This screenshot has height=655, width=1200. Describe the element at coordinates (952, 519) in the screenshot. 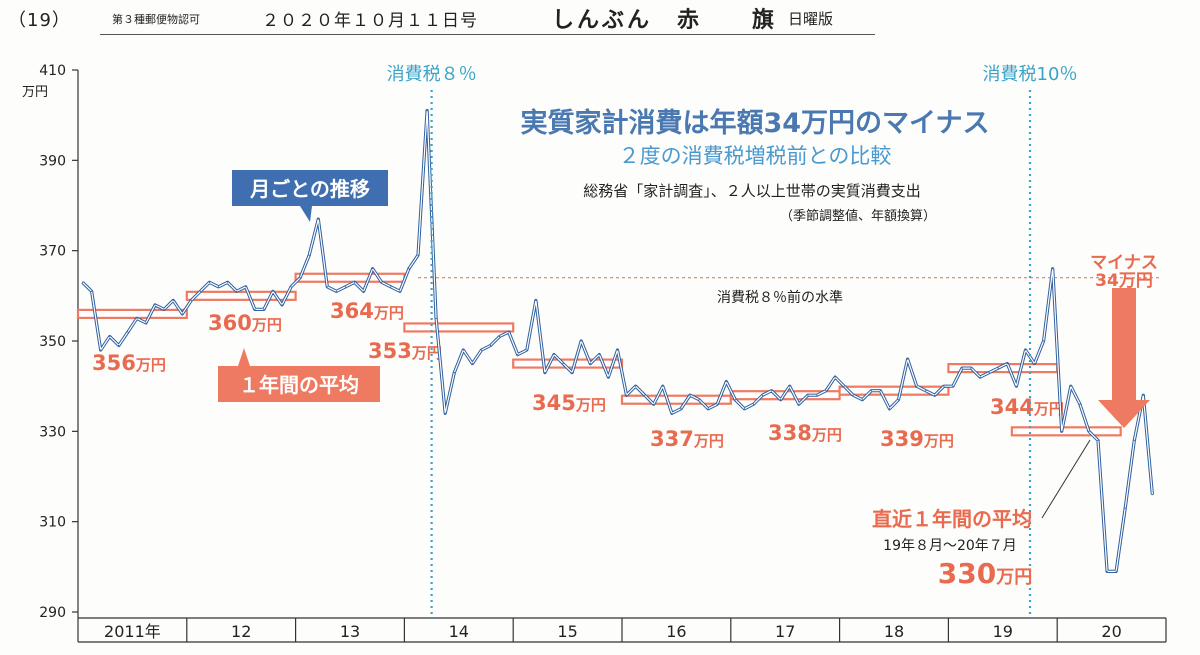

I see `recent-avg-title: 直近１年間の平均` at that location.